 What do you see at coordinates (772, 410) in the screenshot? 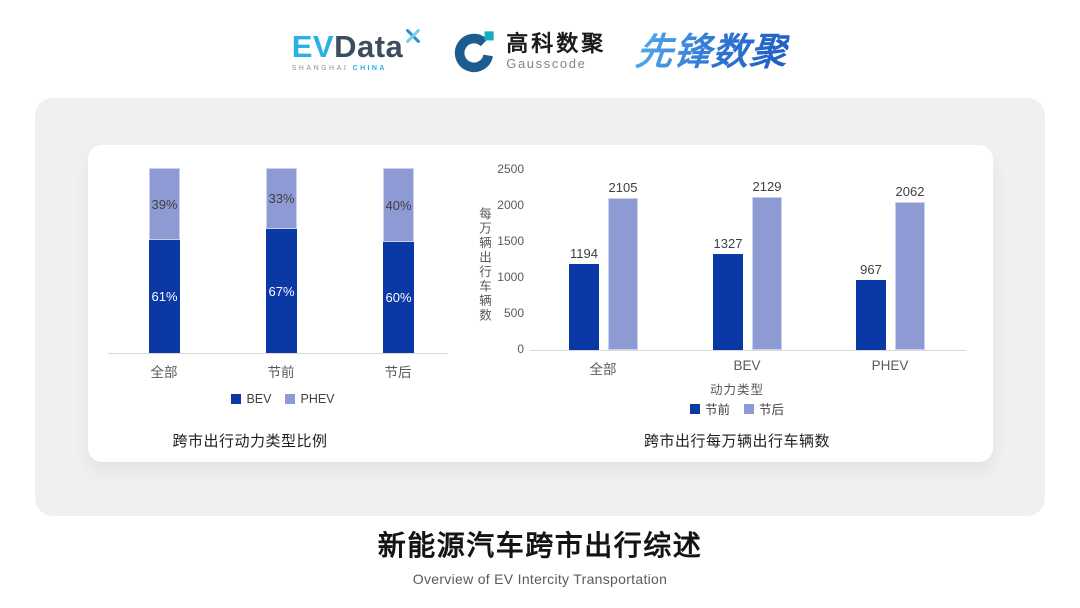
I see `legend-label: 节后` at bounding box center [772, 410].